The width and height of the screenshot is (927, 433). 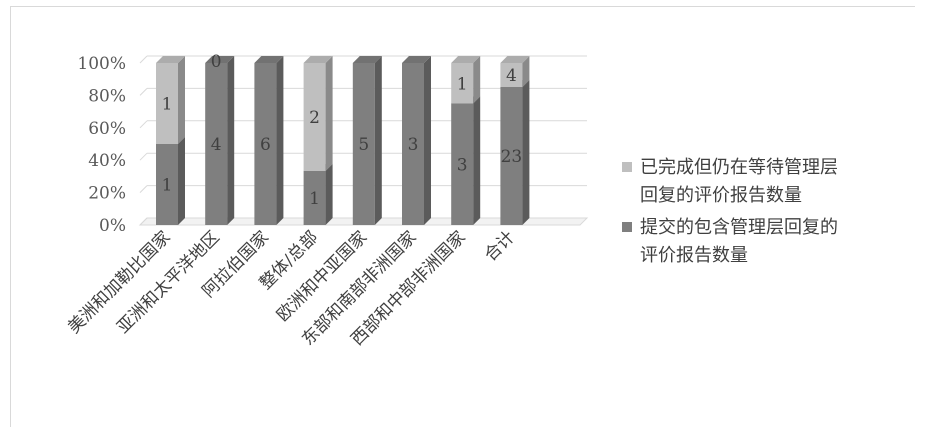 I want to click on bar-4-pending, so click(x=318, y=113).